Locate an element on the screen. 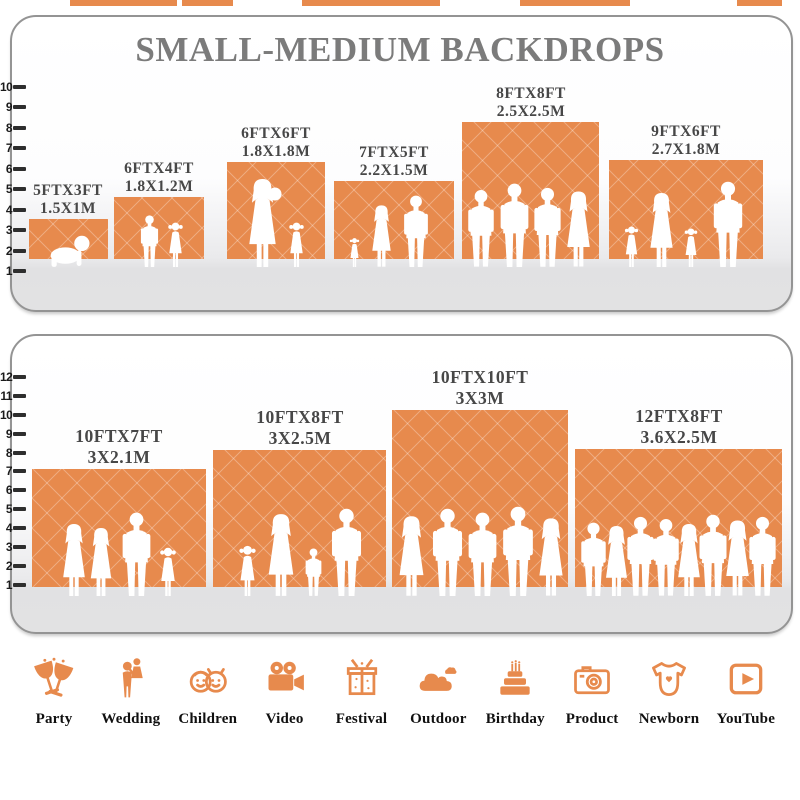 Image resolution: width=800 pixels, height=800 pixels. birthday-icon is located at coordinates (515, 677).